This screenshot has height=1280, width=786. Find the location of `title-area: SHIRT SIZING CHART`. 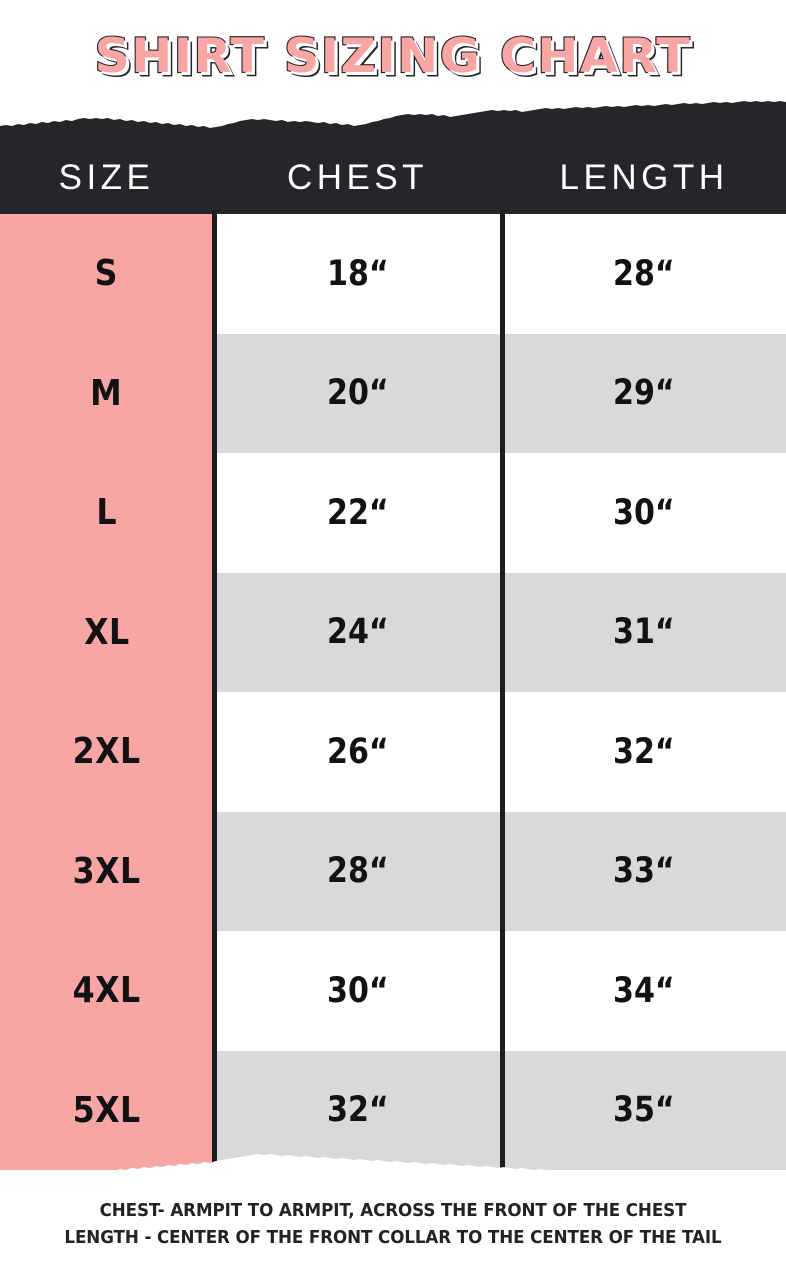

title-area: SHIRT SIZING CHART is located at coordinates (393, 56).